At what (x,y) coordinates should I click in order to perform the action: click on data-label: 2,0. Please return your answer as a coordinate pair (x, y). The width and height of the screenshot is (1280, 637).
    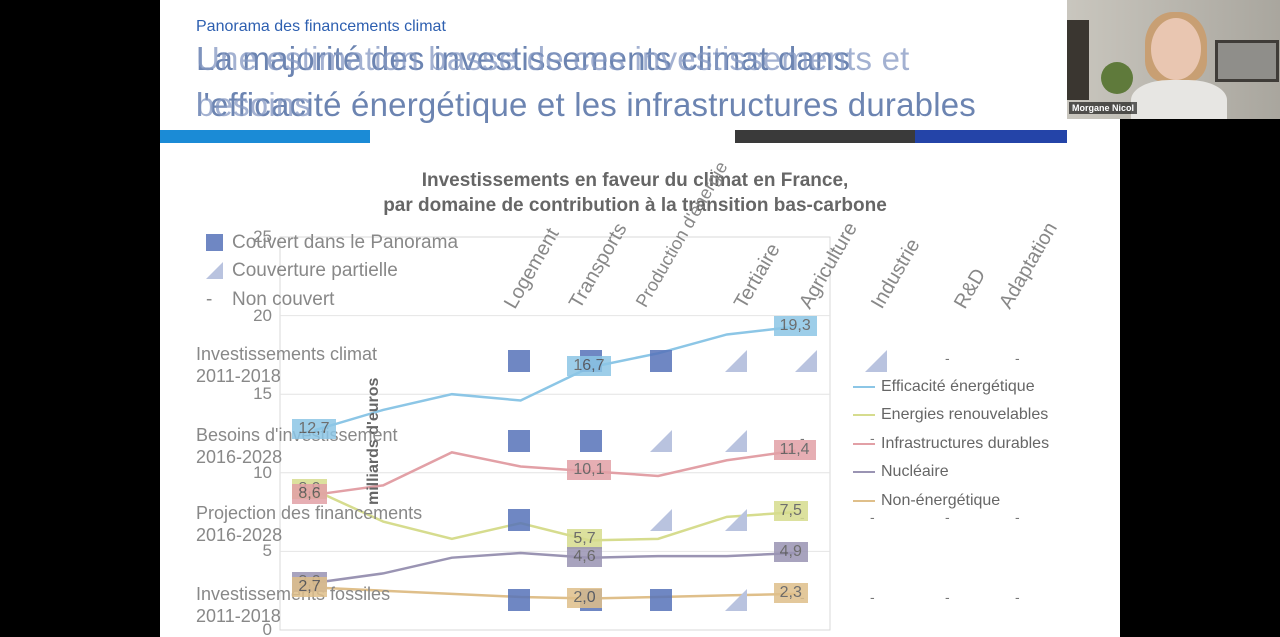
    Looking at the image, I should click on (584, 597).